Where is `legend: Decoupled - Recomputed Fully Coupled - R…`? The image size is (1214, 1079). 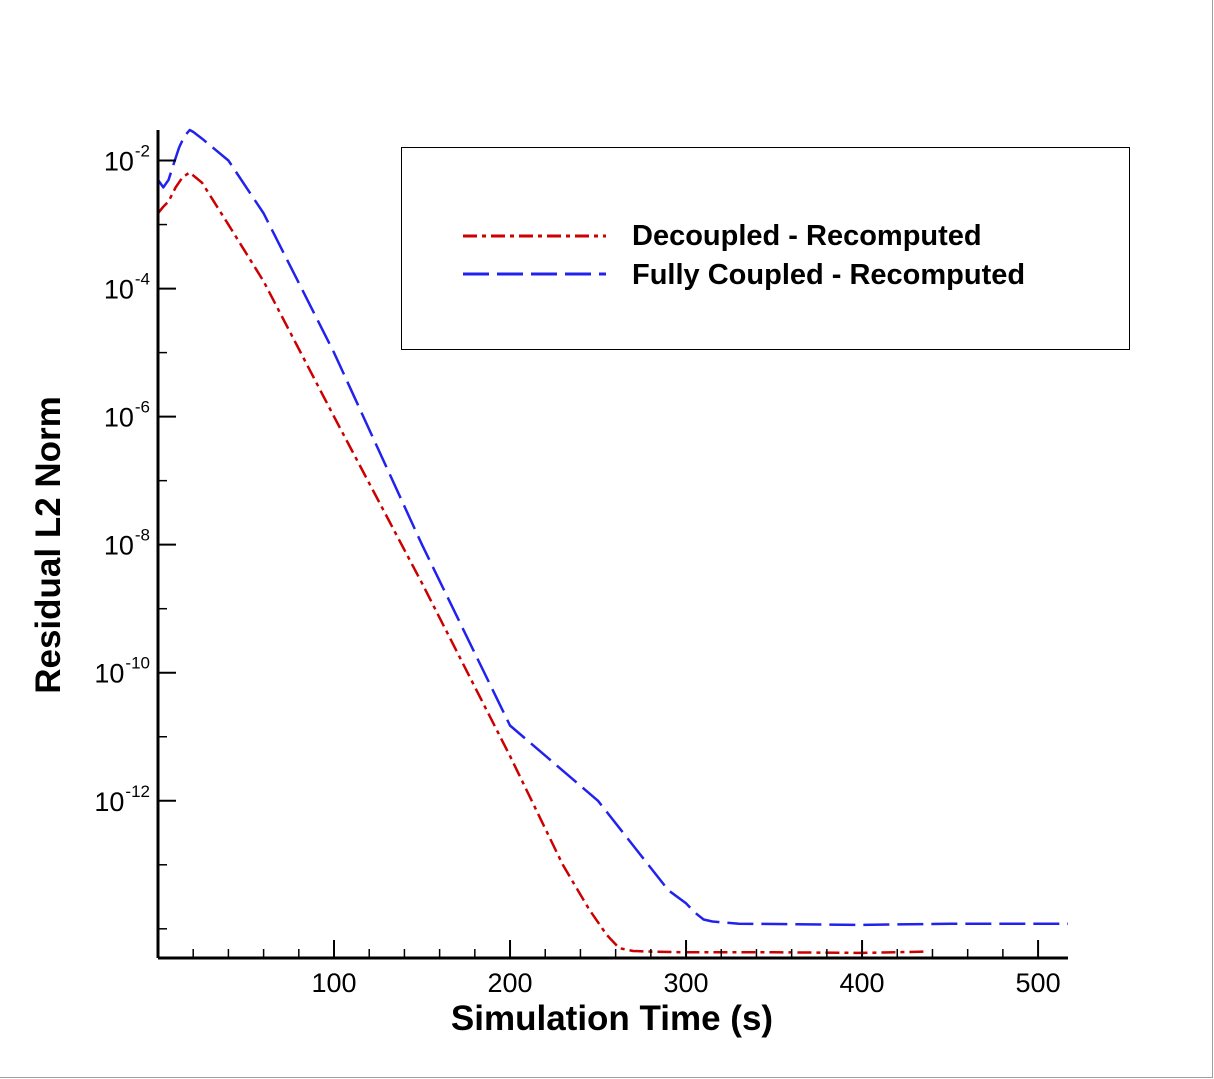
legend: Decoupled - Recomputed Fully Coupled - R… is located at coordinates (765, 248).